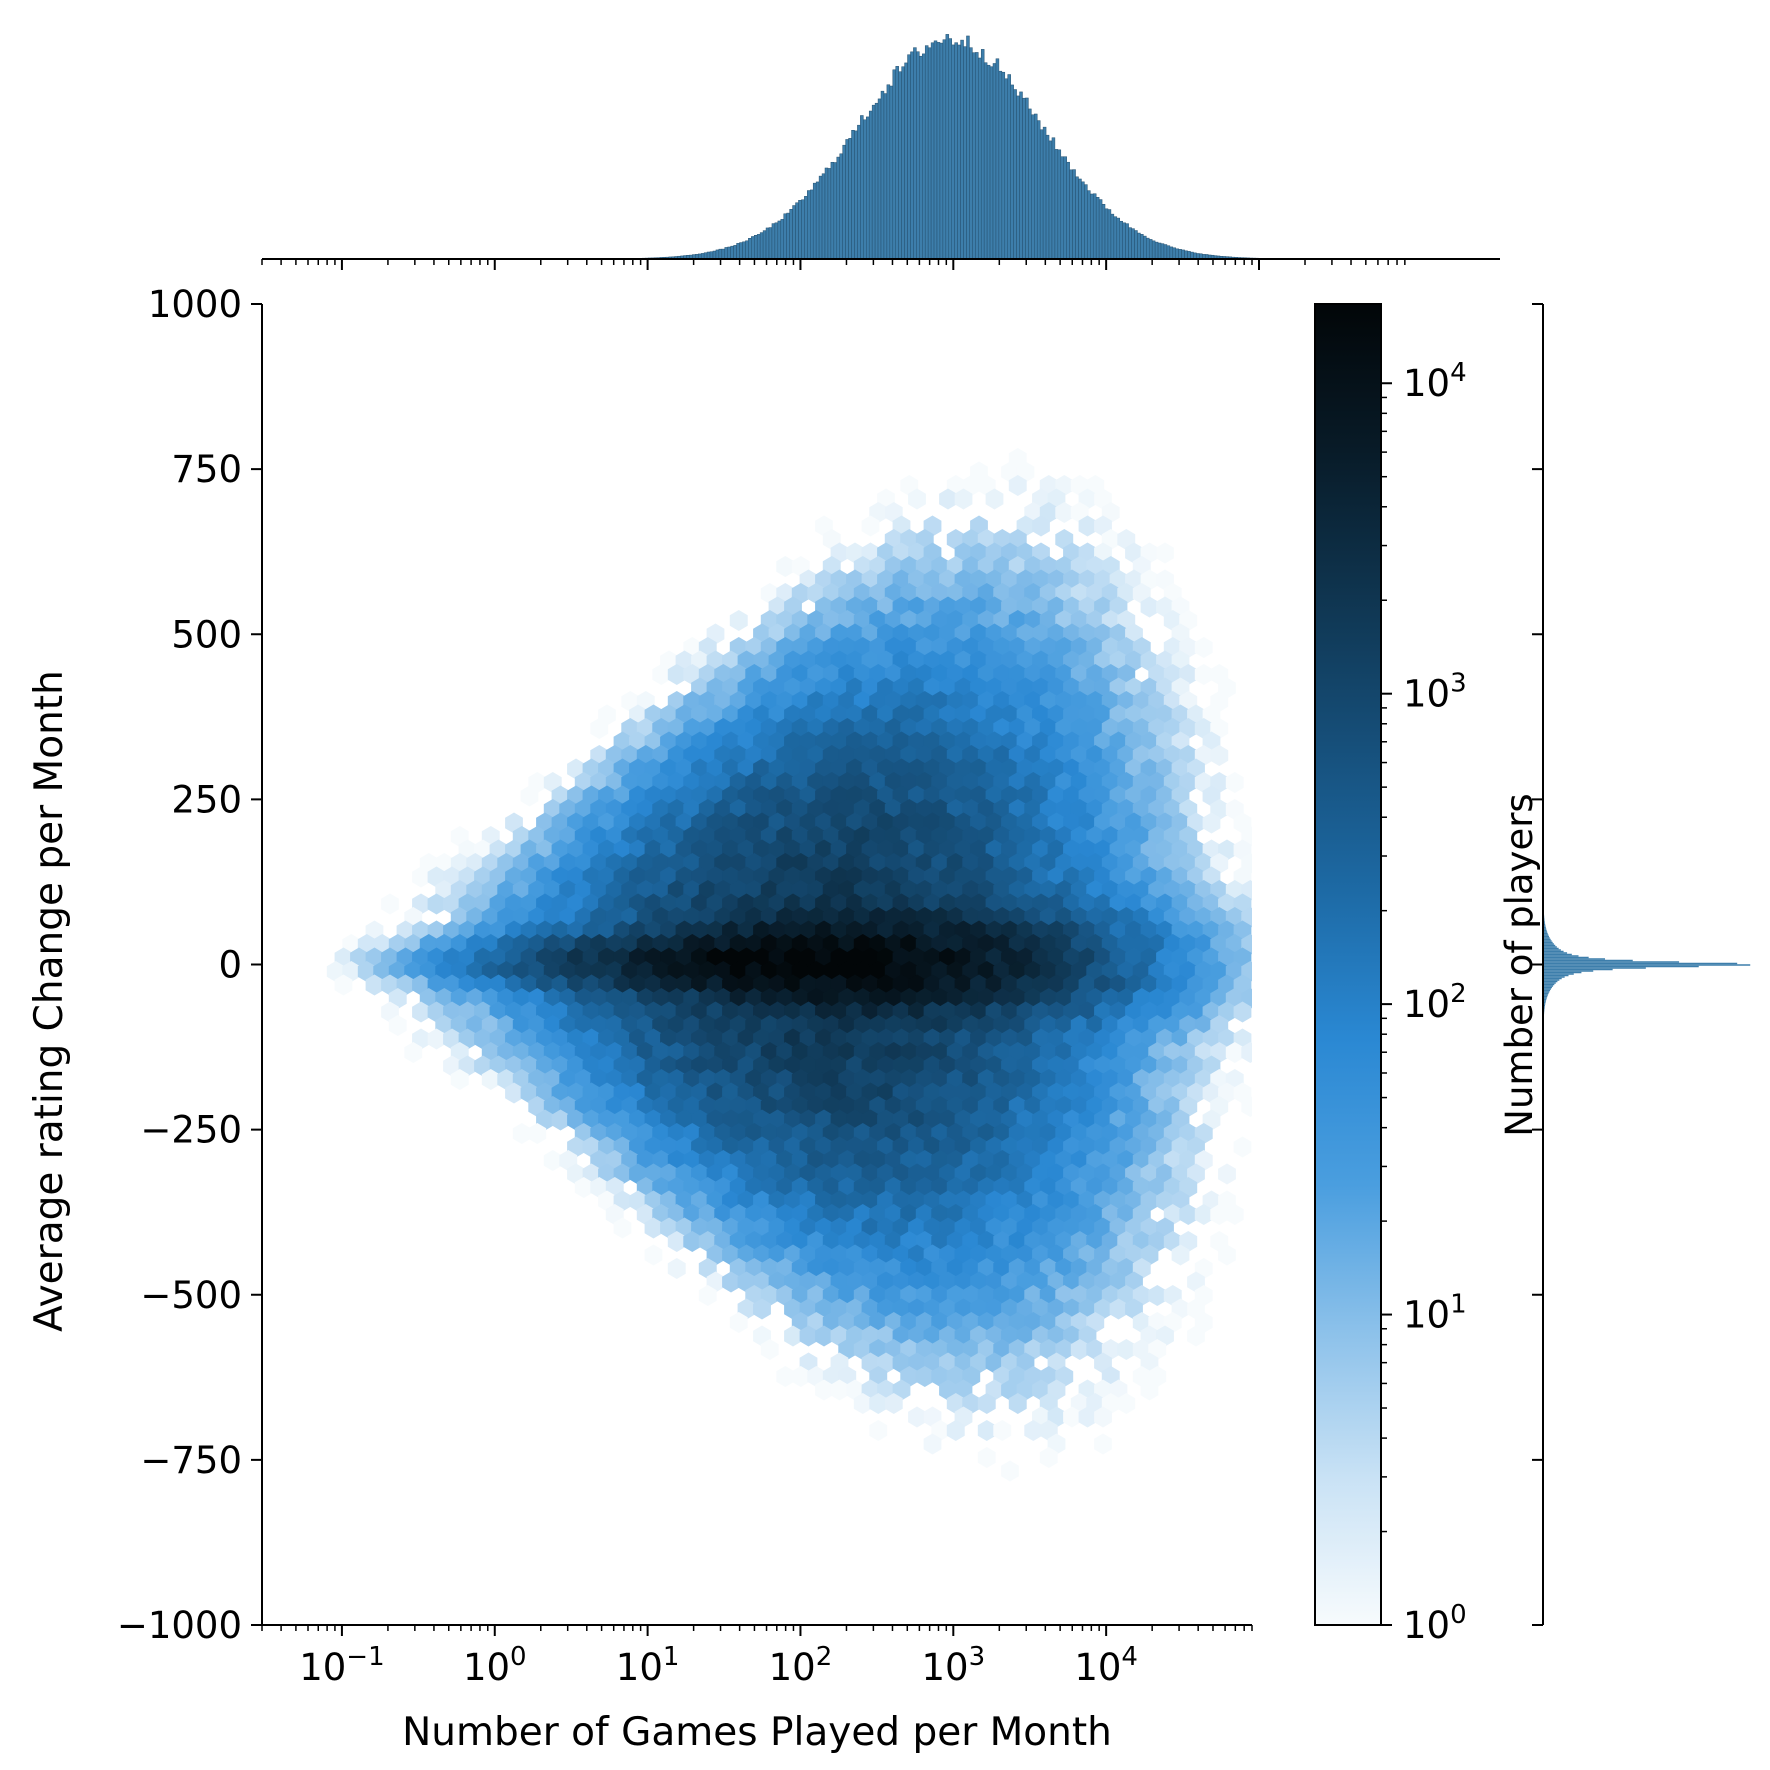 The width and height of the screenshot is (1770, 1770). What do you see at coordinates (1424, 1002) in the screenshot?
I see `colorbar-ticks: 100 101 102 103 104` at bounding box center [1424, 1002].